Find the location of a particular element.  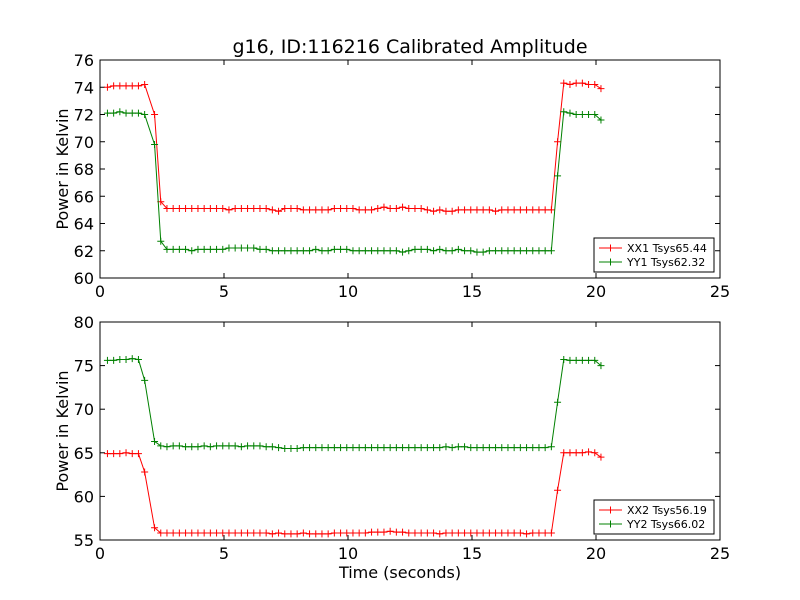

legend-entry: YY1 Tsys62.32 is located at coordinates (665, 262).